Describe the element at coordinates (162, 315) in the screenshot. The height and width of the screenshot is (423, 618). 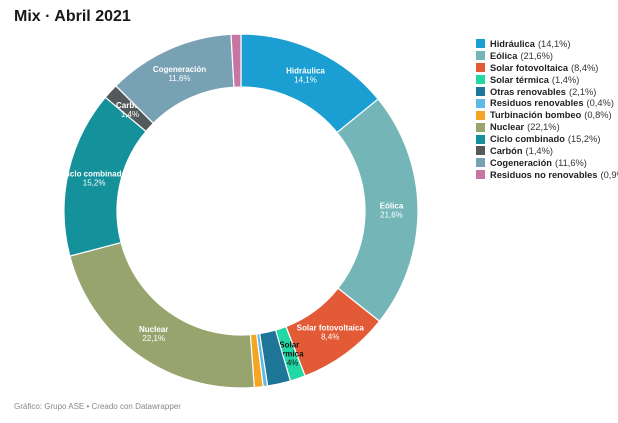
I see `slice-nuclear` at that location.